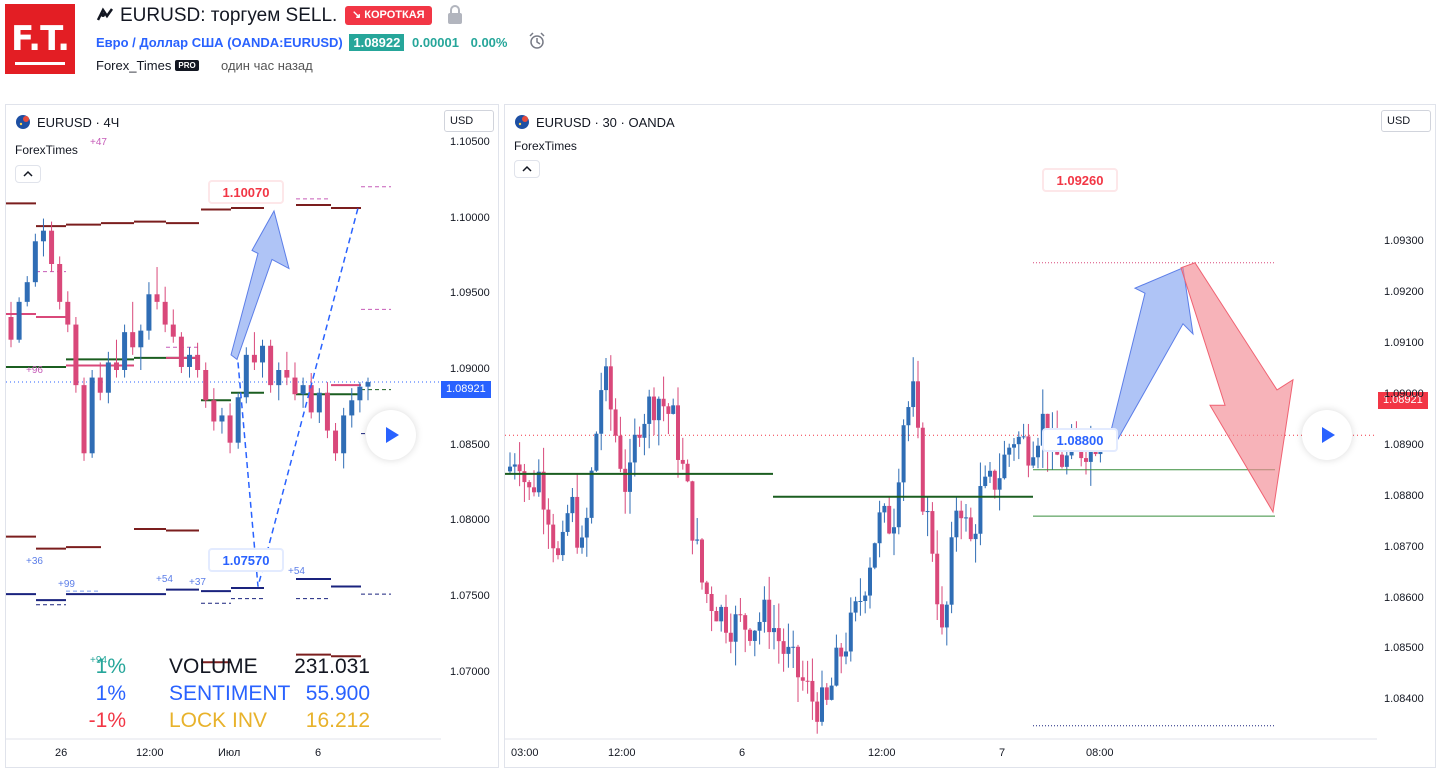 Image resolution: width=1438 pixels, height=771 pixels. What do you see at coordinates (197, 582) in the screenshot?
I see `level-note: +37` at bounding box center [197, 582].